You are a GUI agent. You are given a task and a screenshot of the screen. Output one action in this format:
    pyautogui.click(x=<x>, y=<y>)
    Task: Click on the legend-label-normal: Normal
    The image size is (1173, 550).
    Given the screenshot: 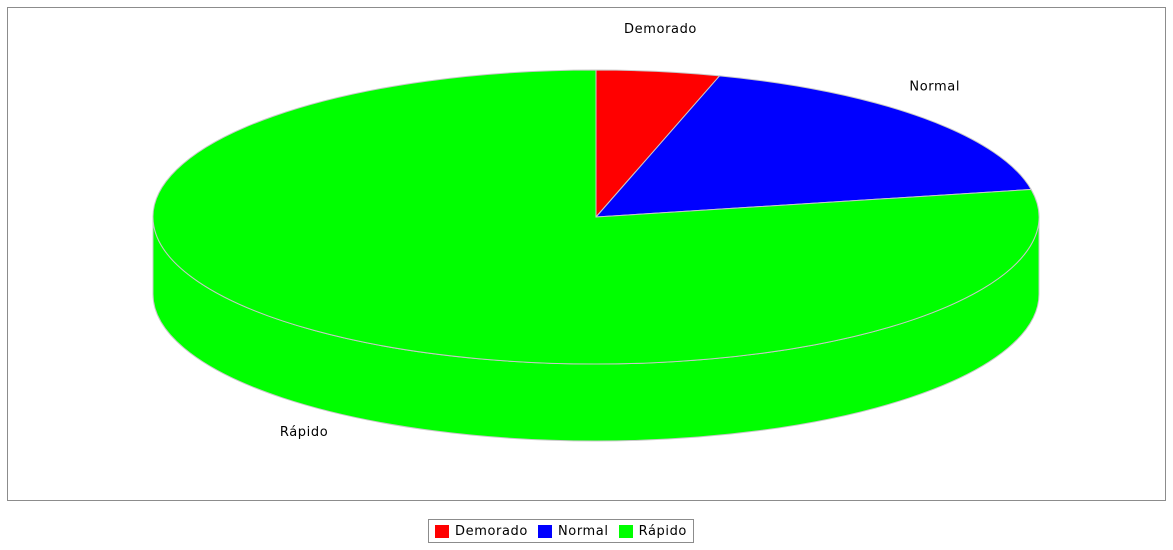 What is the action you would take?
    pyautogui.click(x=583, y=531)
    